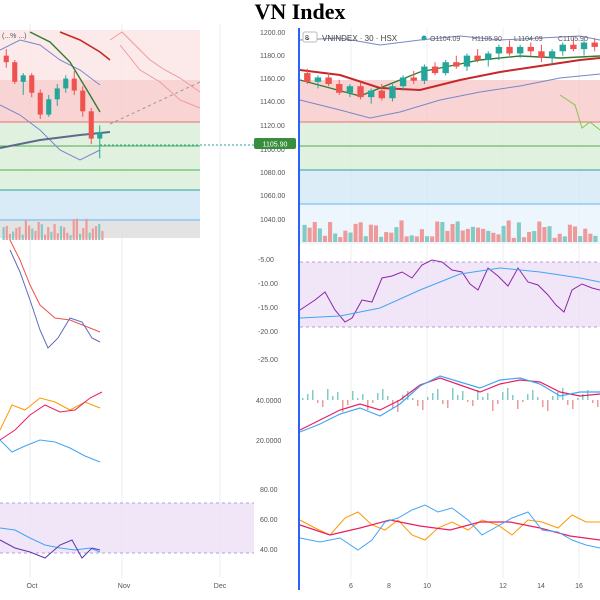 This screenshot has width=600, height=600. I want to click on chevron-down-icon: ⌄, so click(308, 38).